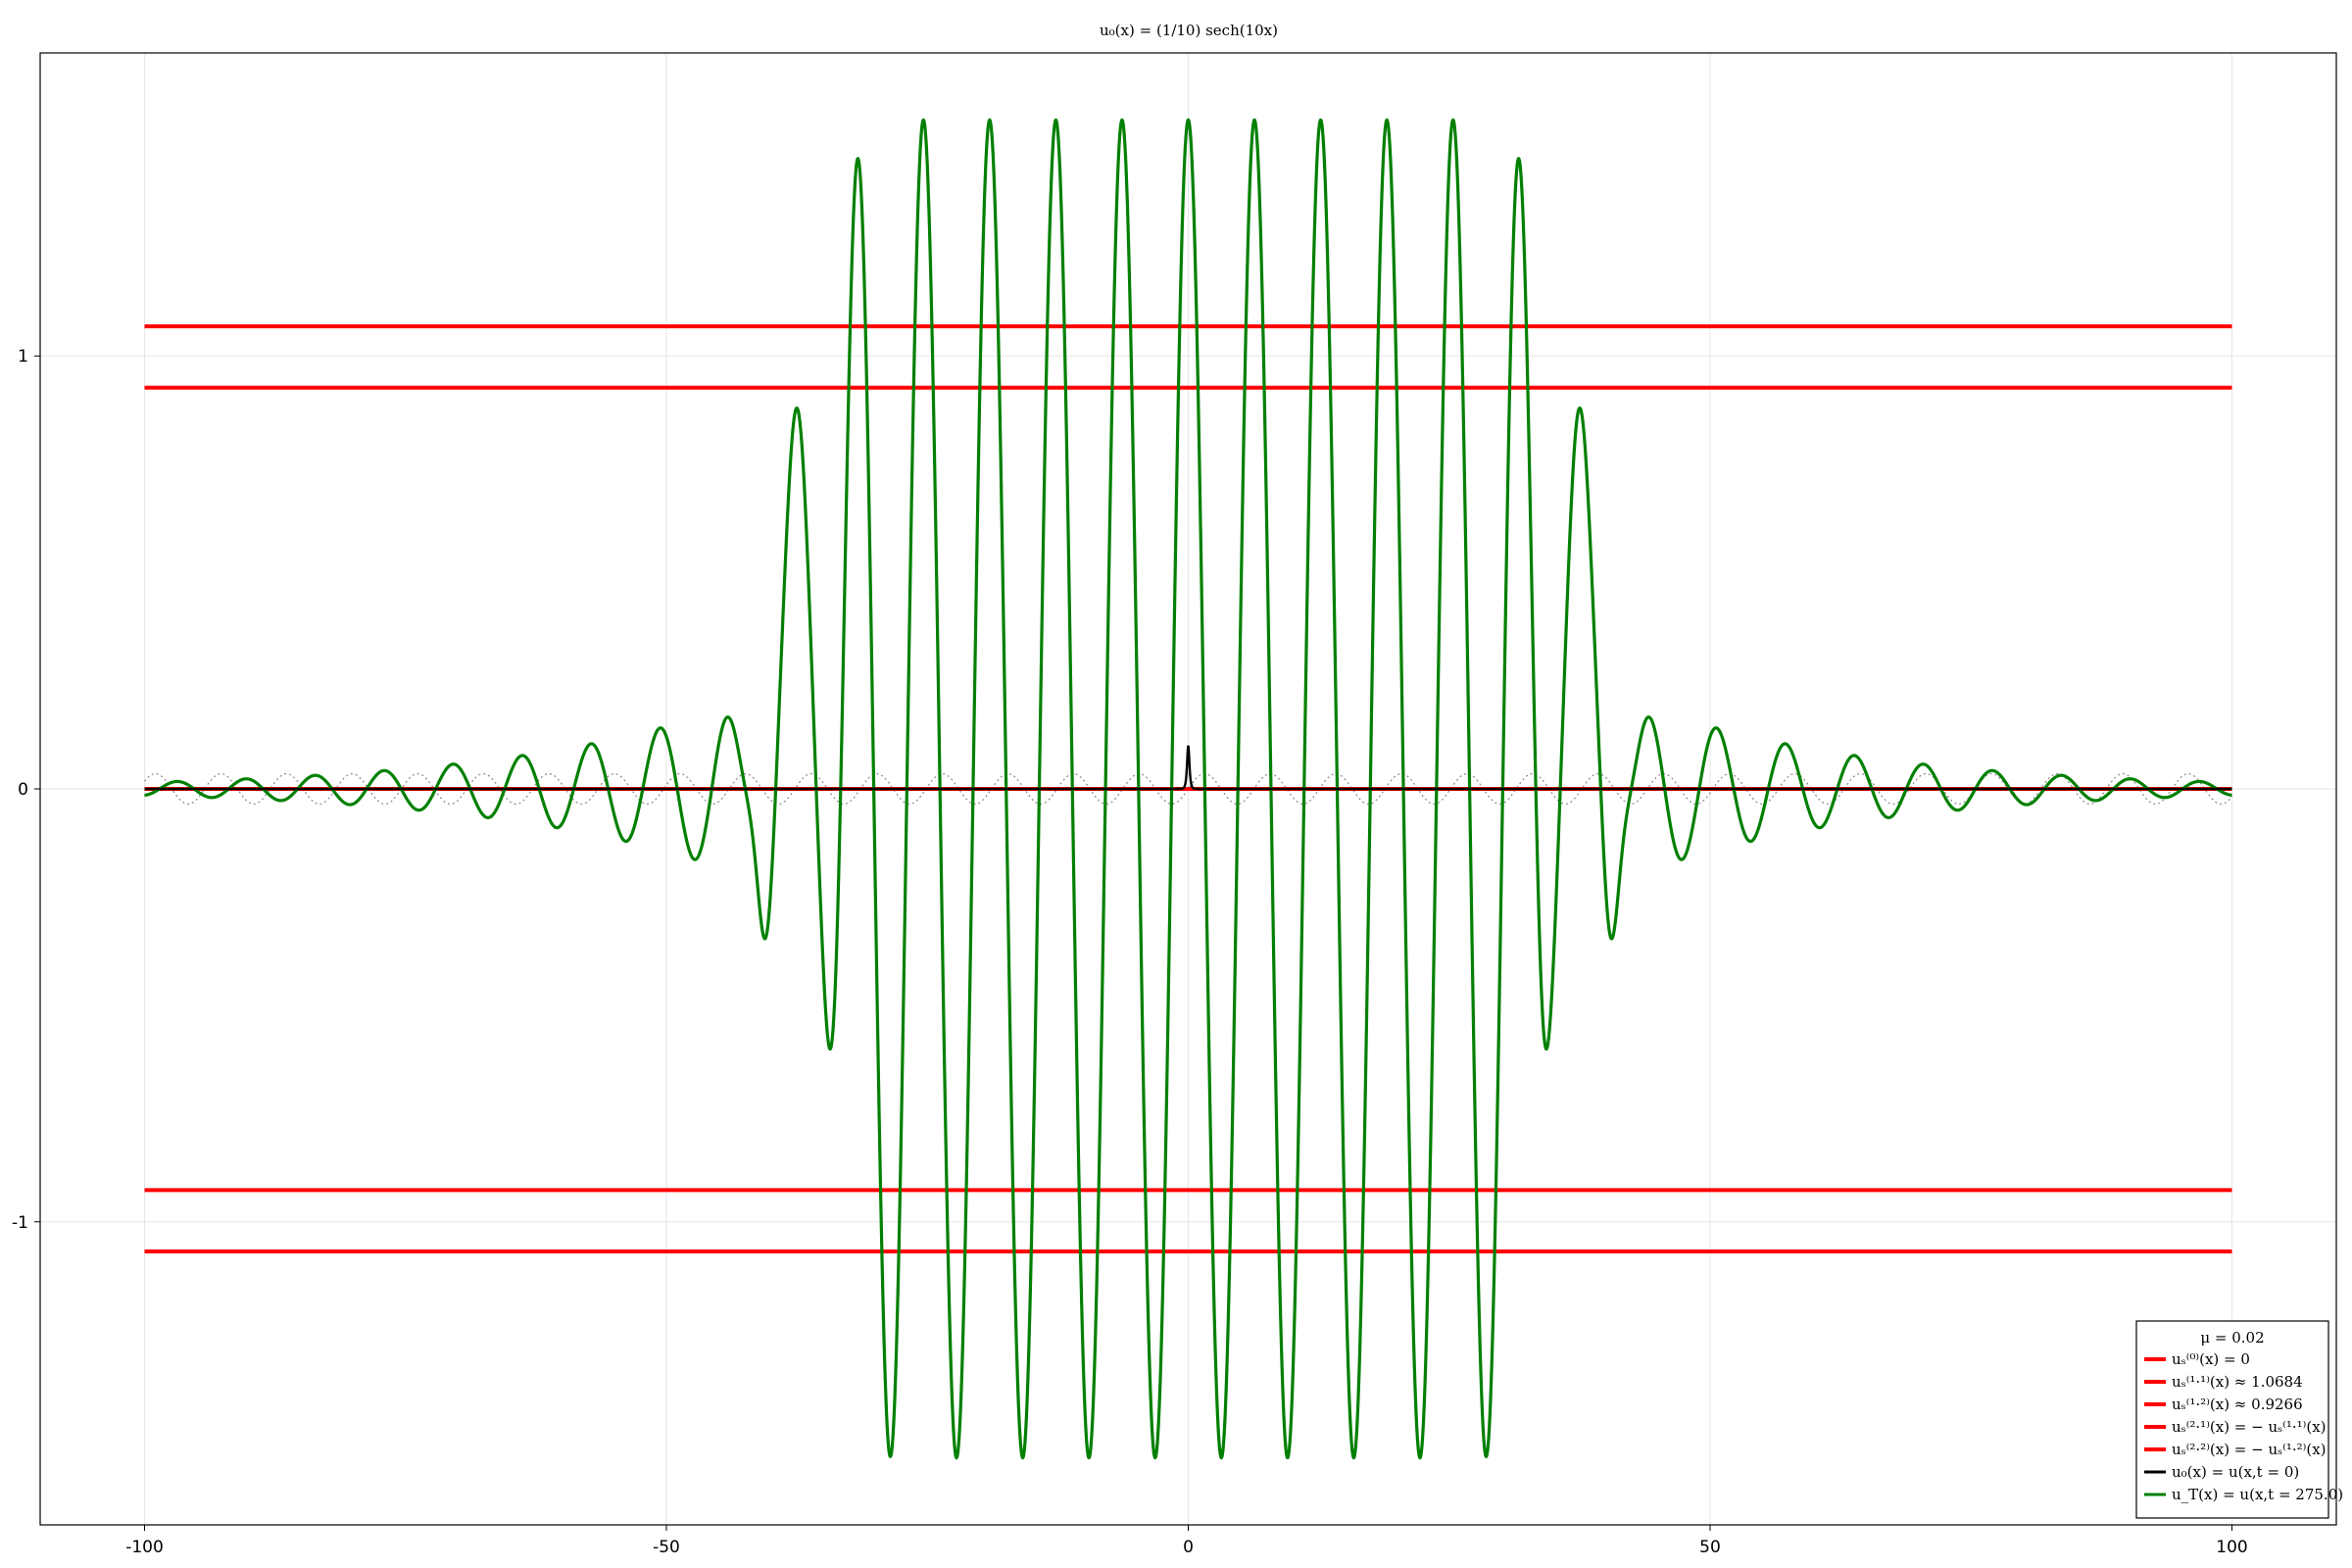 The image size is (2352, 1568). What do you see at coordinates (2232, 1338) in the screenshot?
I see `legend-title: μ = 0.02` at bounding box center [2232, 1338].